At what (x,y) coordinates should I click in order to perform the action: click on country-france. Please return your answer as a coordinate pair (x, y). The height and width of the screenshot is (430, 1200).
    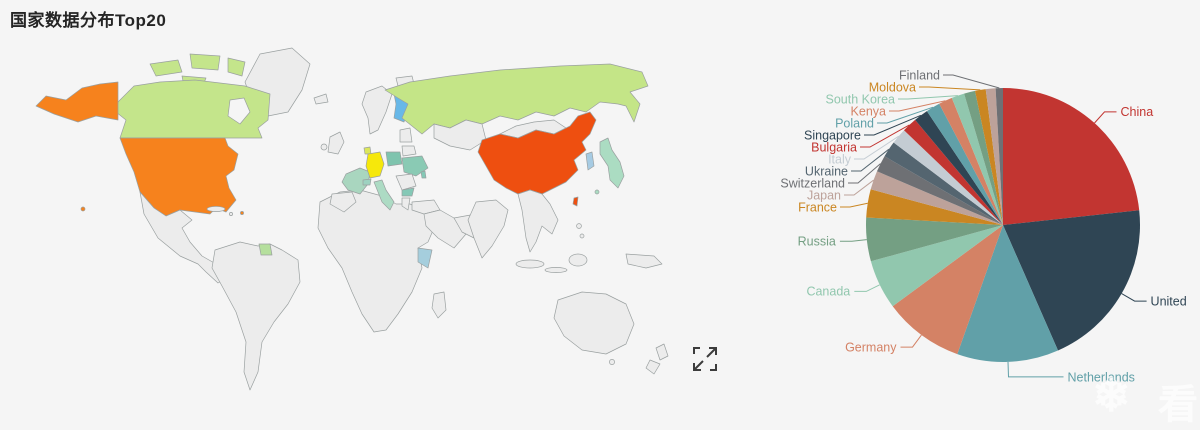
    Looking at the image, I should click on (356, 181).